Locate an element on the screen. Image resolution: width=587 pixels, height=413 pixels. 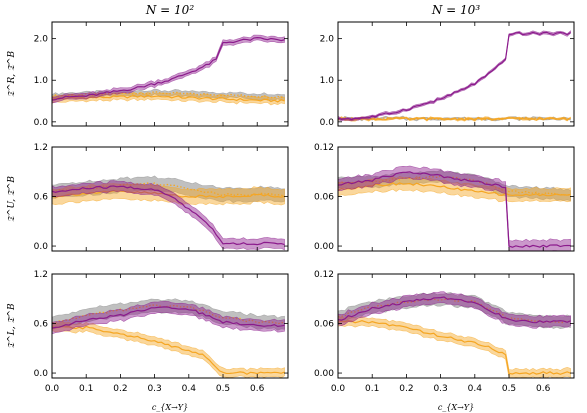
column-title-0: N = 10² is located at coordinates (169, 10).